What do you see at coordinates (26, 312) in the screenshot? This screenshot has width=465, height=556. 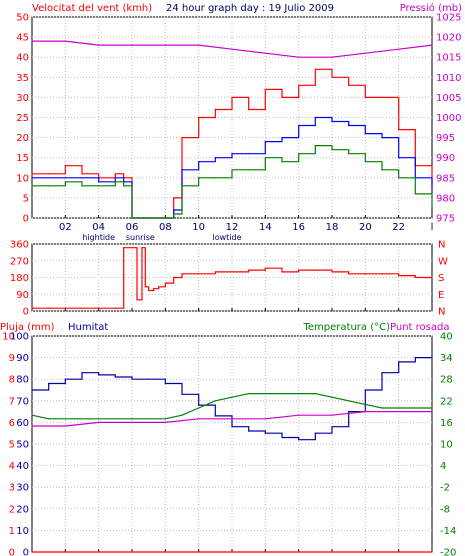 I see `direction-panel-ytick-0: 0` at bounding box center [26, 312].